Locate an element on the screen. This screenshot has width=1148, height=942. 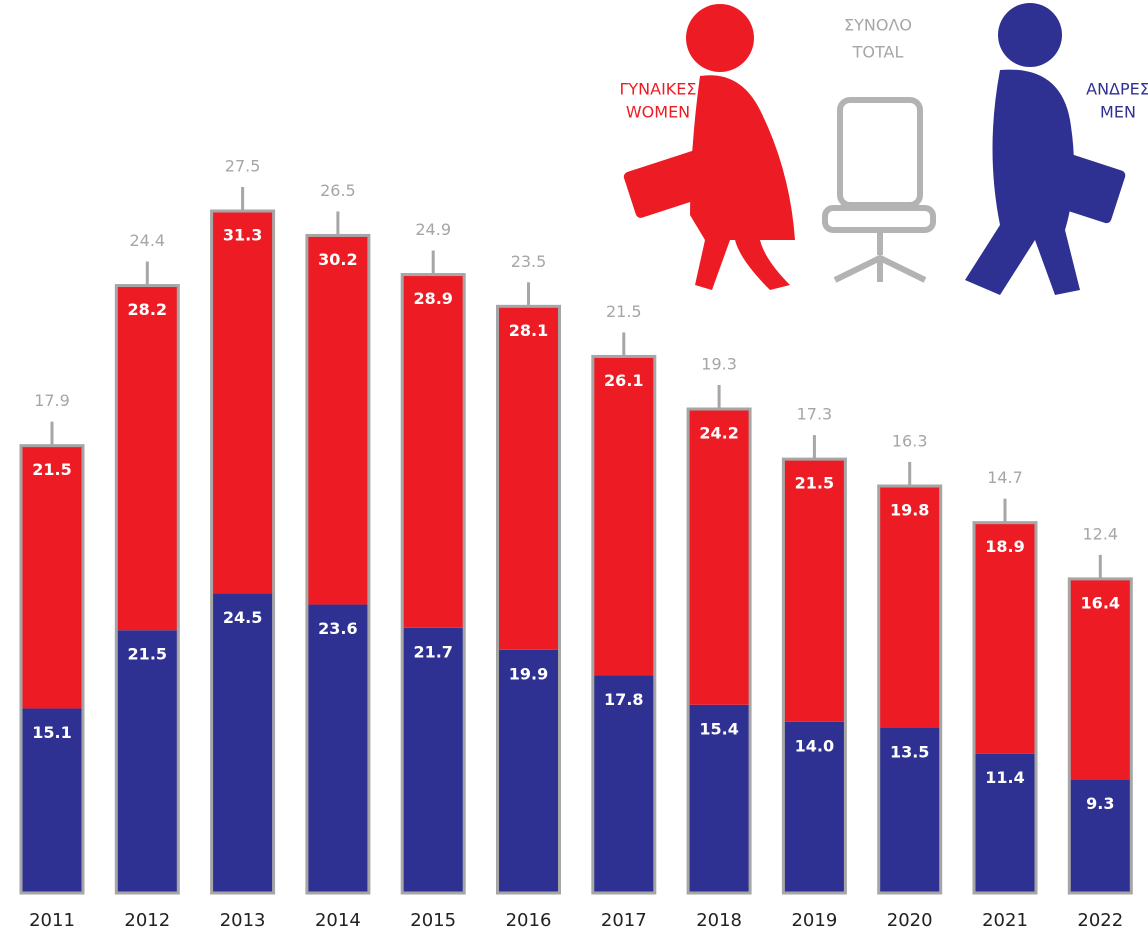
value-label: 9.3 is located at coordinates (1100, 803).